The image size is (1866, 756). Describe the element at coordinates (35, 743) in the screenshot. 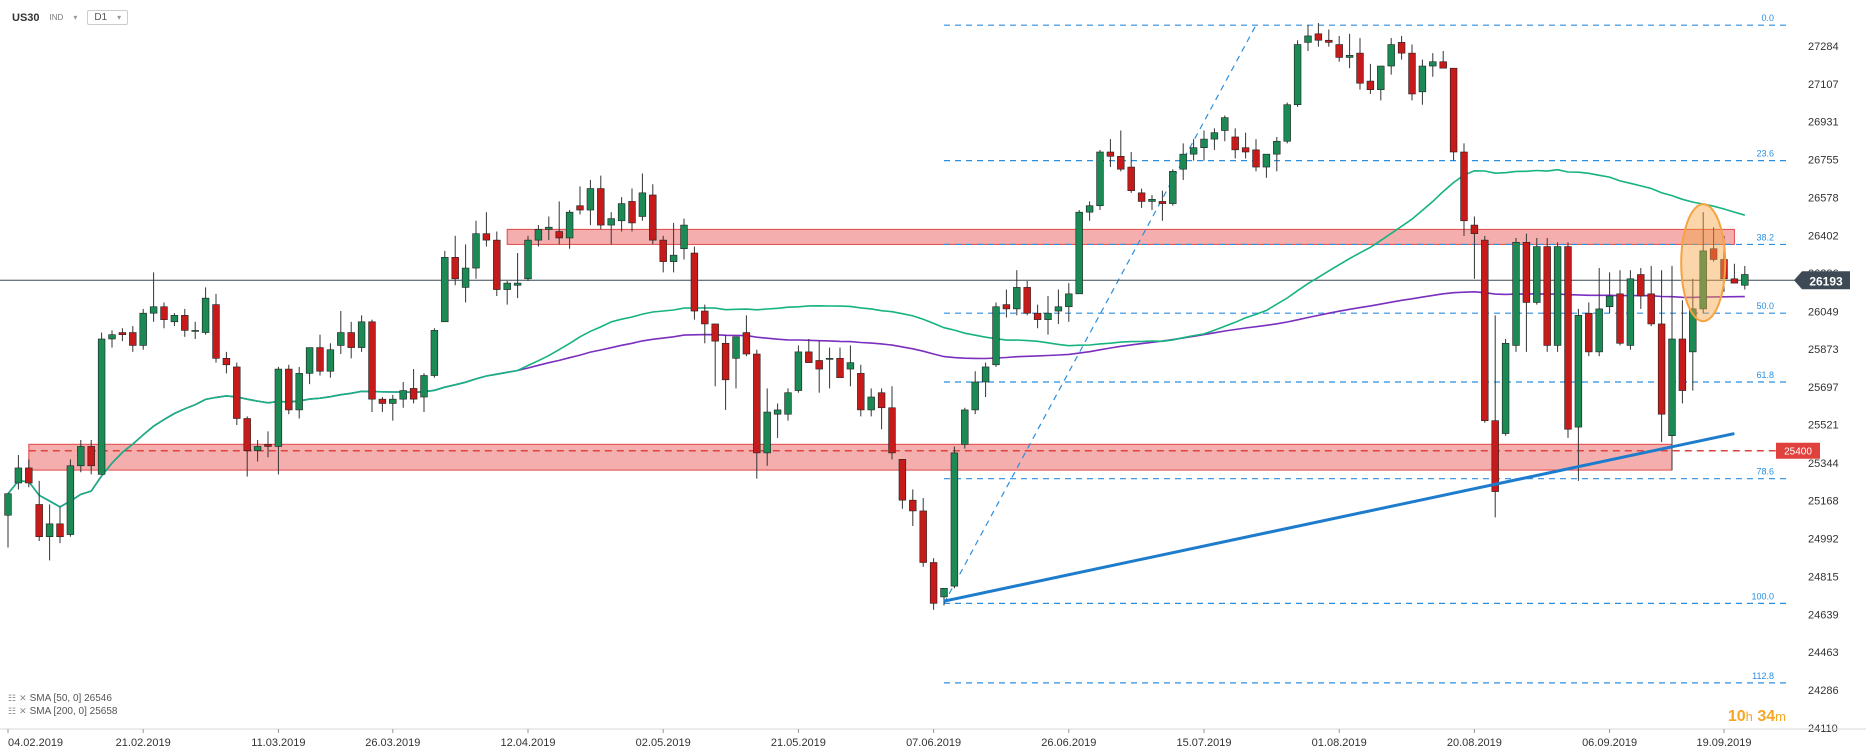

I see `x-tick-label: 04.02.2019` at that location.